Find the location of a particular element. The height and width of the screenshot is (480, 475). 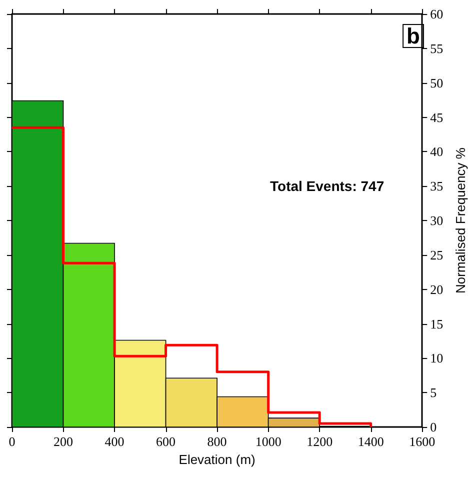

y-tick-label: 50 is located at coordinates (437, 82).